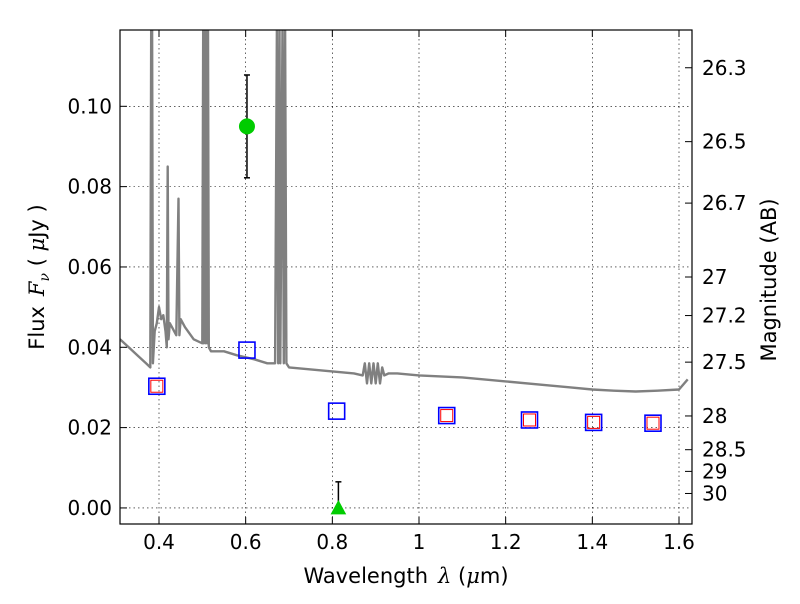 The image size is (800, 604). What do you see at coordinates (679, 542) in the screenshot?
I see `x-tick-label-6: 1.6` at bounding box center [679, 542].